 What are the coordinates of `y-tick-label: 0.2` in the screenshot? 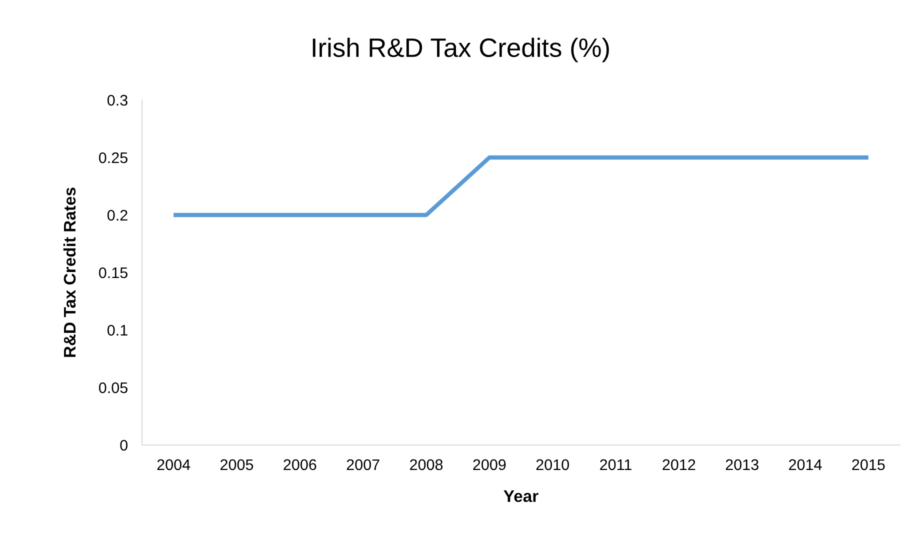 It's located at (117, 215).